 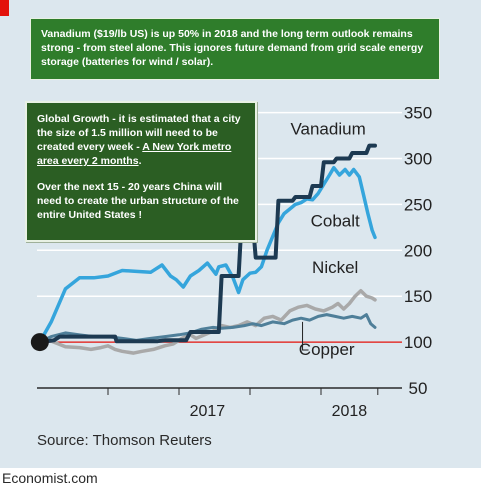 I want to click on x-tick-label-2017: 2017, so click(x=208, y=411).